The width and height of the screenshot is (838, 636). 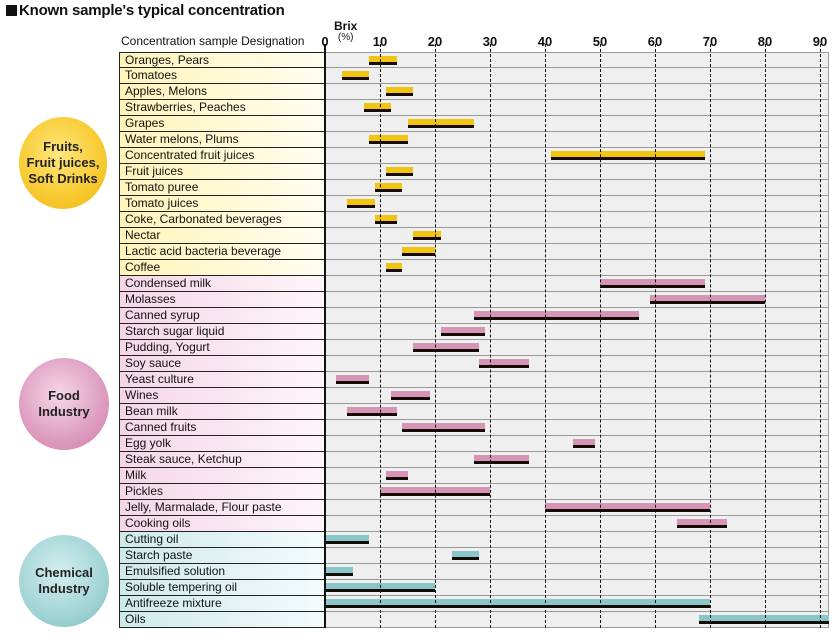 I want to click on table-row: Cutting oil, so click(x=474, y=540).